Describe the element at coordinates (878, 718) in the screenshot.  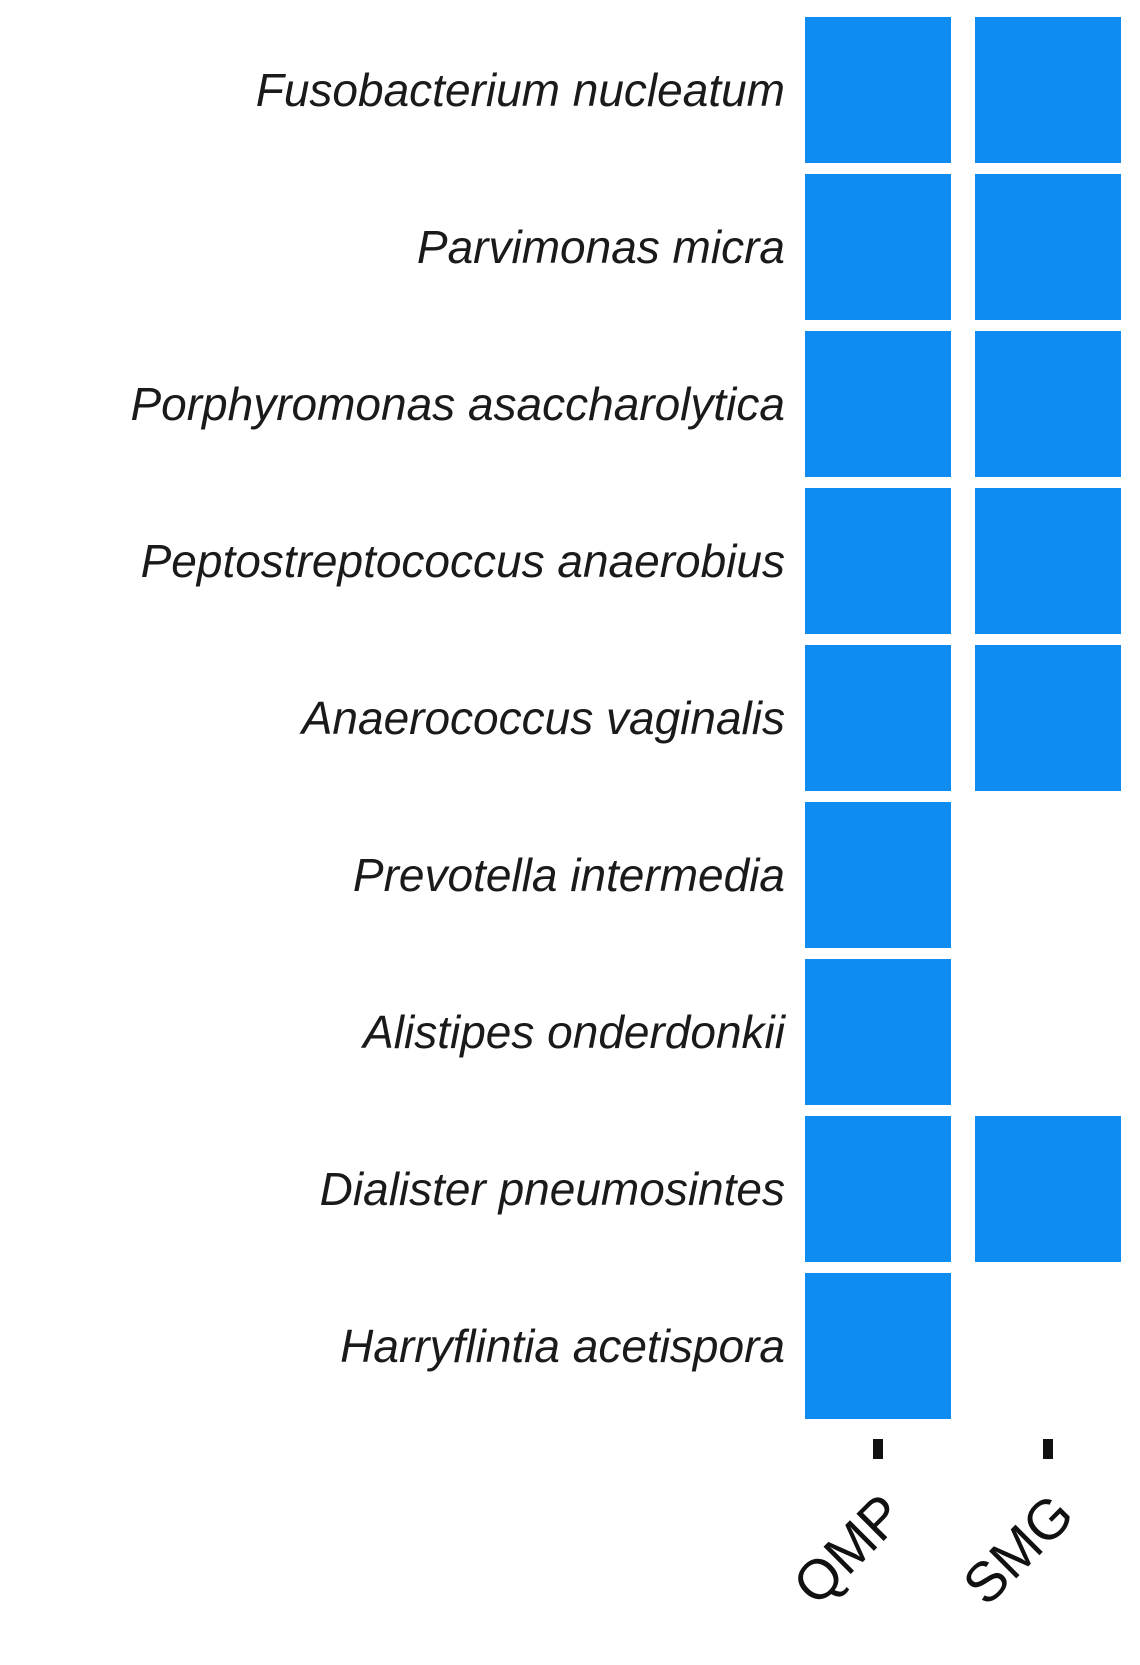
I see `cell-anaerococcus-vaginalis-qmp` at that location.